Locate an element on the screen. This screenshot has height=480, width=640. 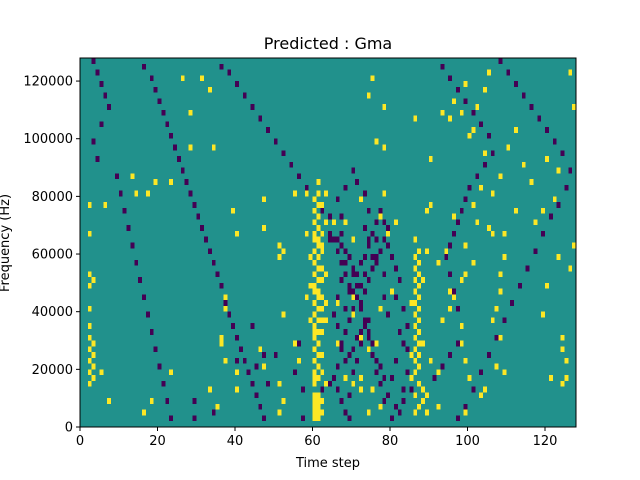
x-tick-label: 80 is located at coordinates (390, 441).